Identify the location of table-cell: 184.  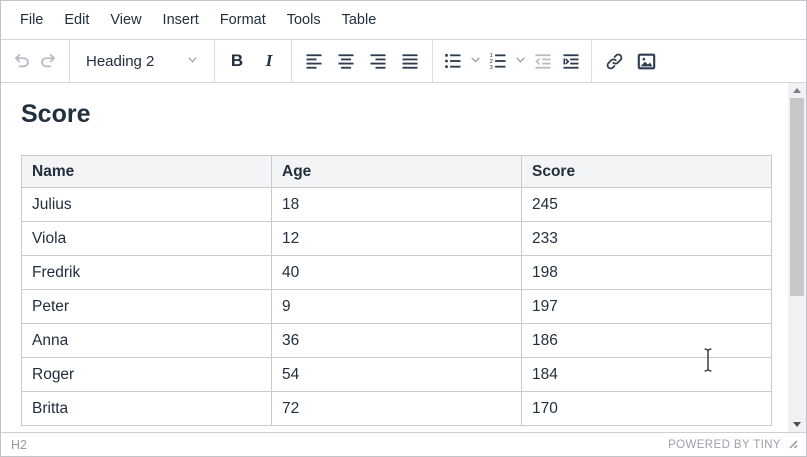
(646, 374).